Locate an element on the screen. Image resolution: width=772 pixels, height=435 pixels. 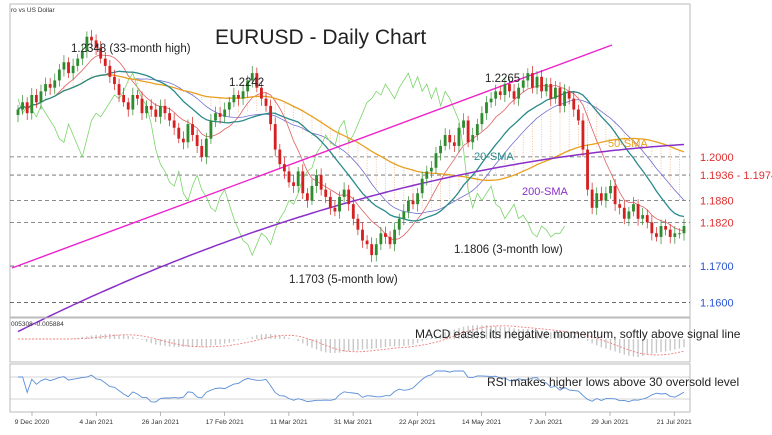
macd-panel-frame is located at coordinates (350, 340).